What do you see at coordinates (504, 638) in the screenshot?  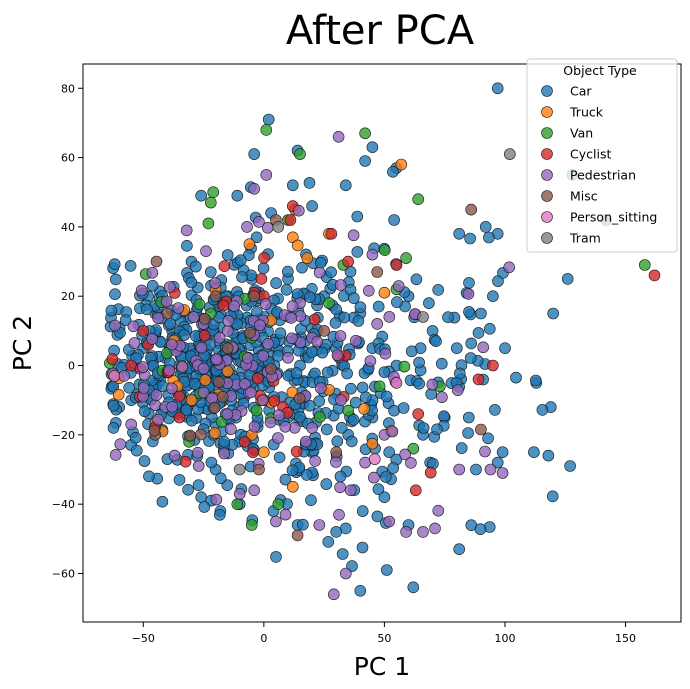 I see `x-tick-label: 100` at bounding box center [504, 638].